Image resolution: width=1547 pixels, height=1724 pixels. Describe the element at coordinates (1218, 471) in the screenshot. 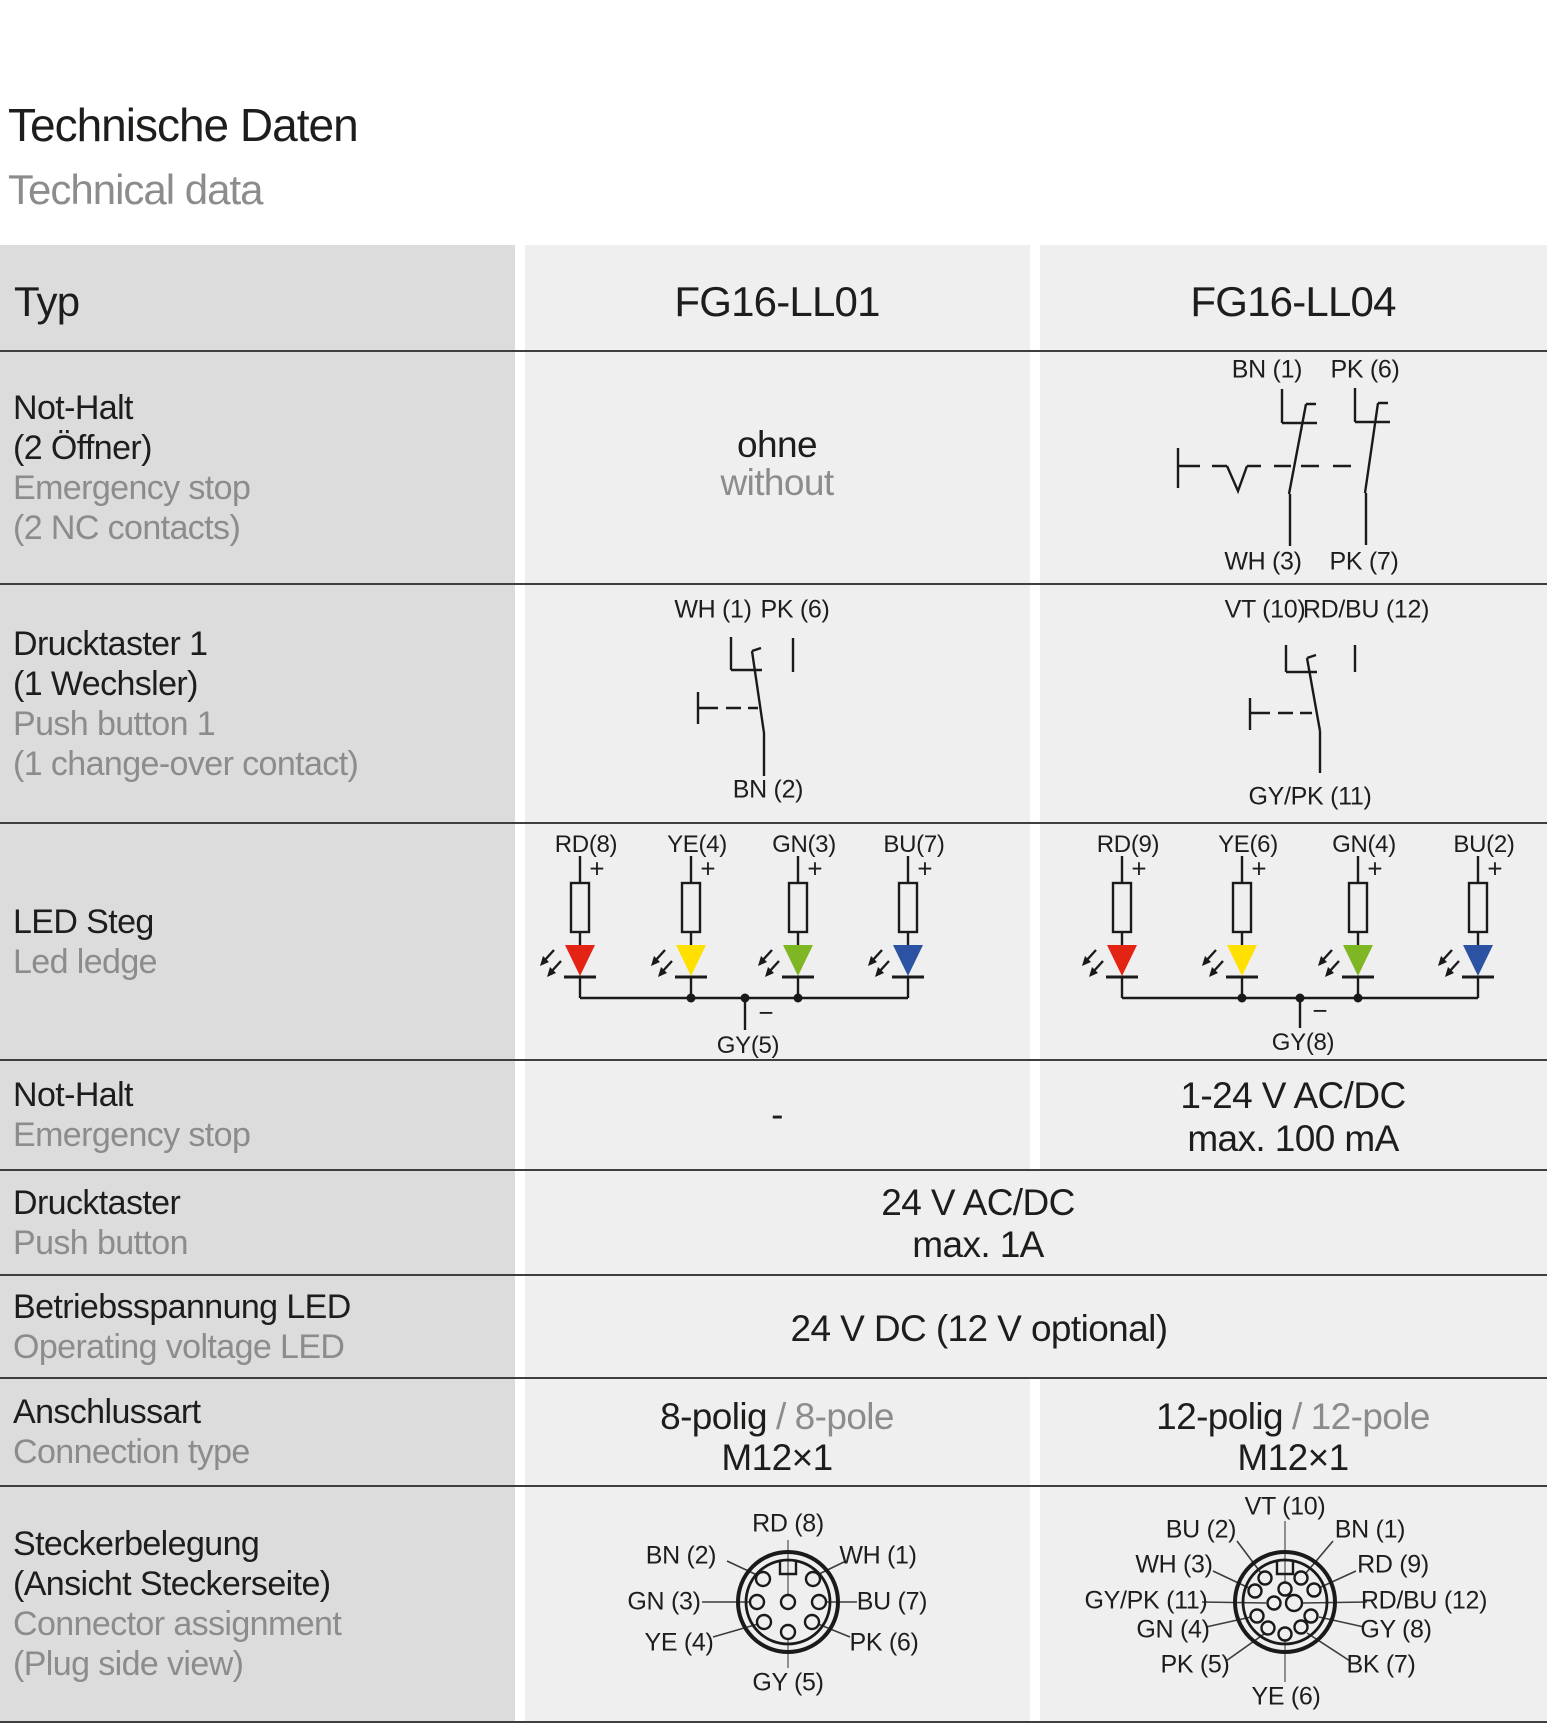

I see `estop-actuator` at that location.